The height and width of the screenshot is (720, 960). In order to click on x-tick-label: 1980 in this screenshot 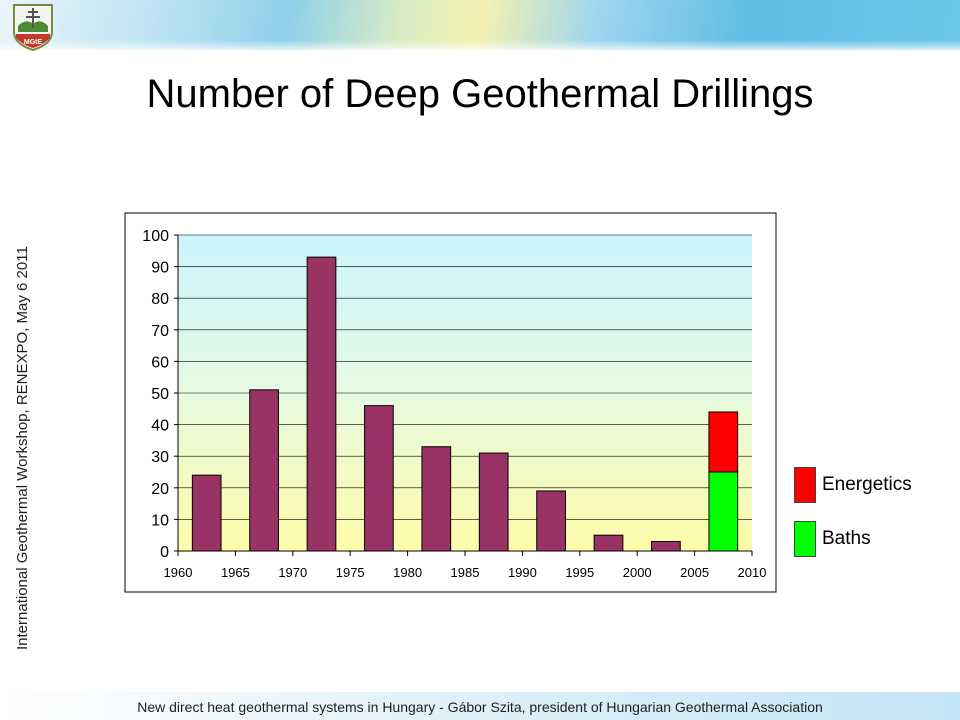, I will do `click(407, 572)`.